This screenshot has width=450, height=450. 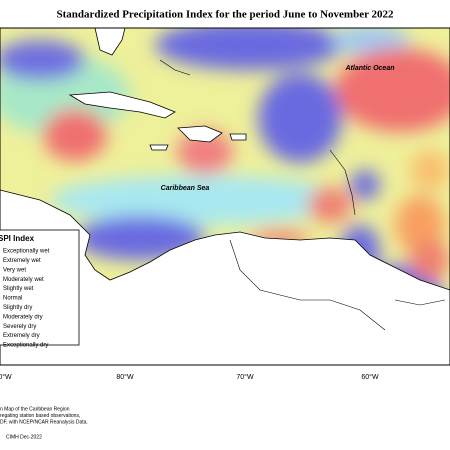 What do you see at coordinates (18, 289) in the screenshot?
I see `legend-item: Slightly wet` at bounding box center [18, 289].